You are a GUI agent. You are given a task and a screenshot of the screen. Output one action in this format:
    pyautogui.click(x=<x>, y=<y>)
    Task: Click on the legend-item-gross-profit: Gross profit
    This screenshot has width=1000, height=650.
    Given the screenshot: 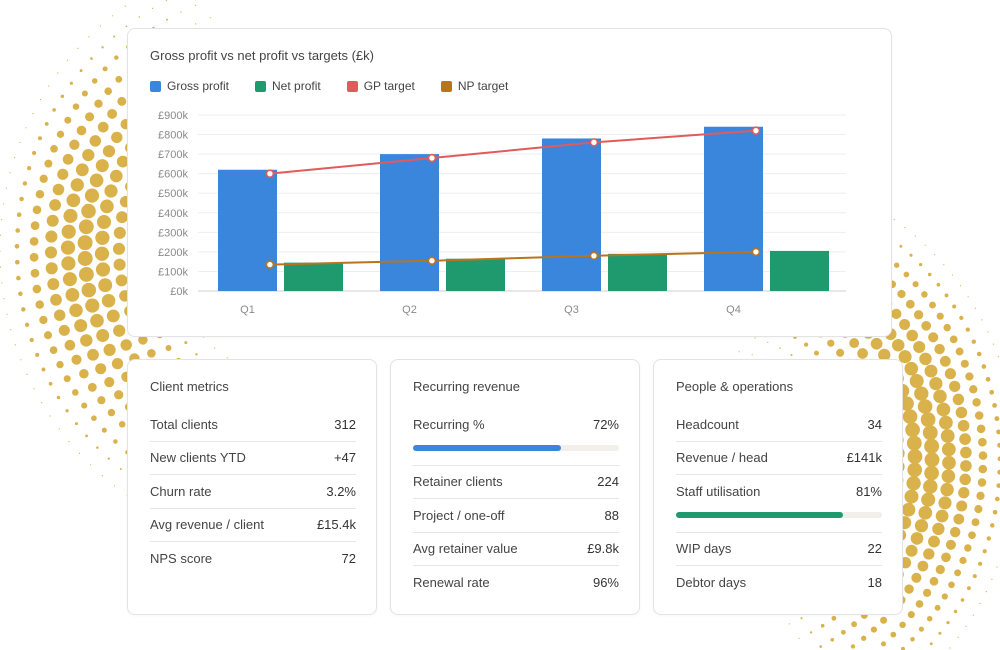 What is the action you would take?
    pyautogui.click(x=189, y=86)
    